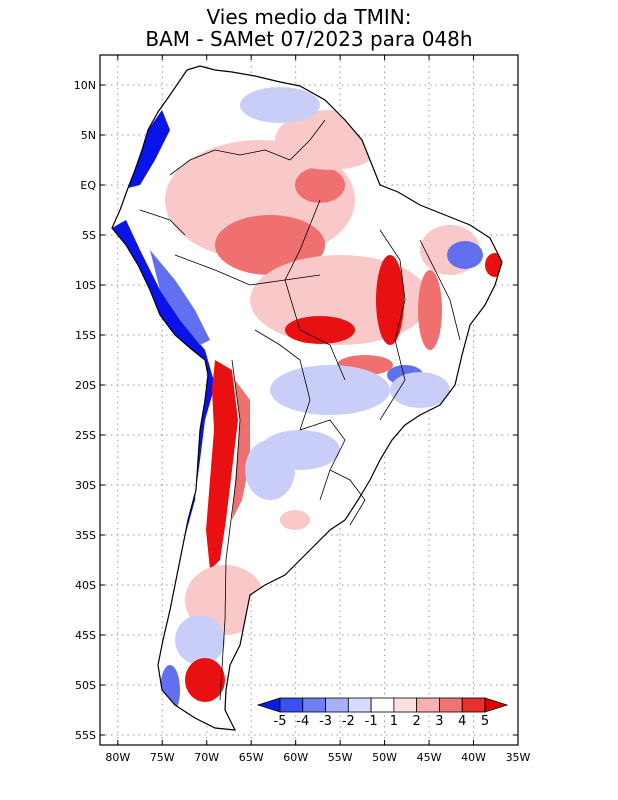 This screenshot has width=618, height=800. I want to click on lat-label: EQ, so click(88, 185).